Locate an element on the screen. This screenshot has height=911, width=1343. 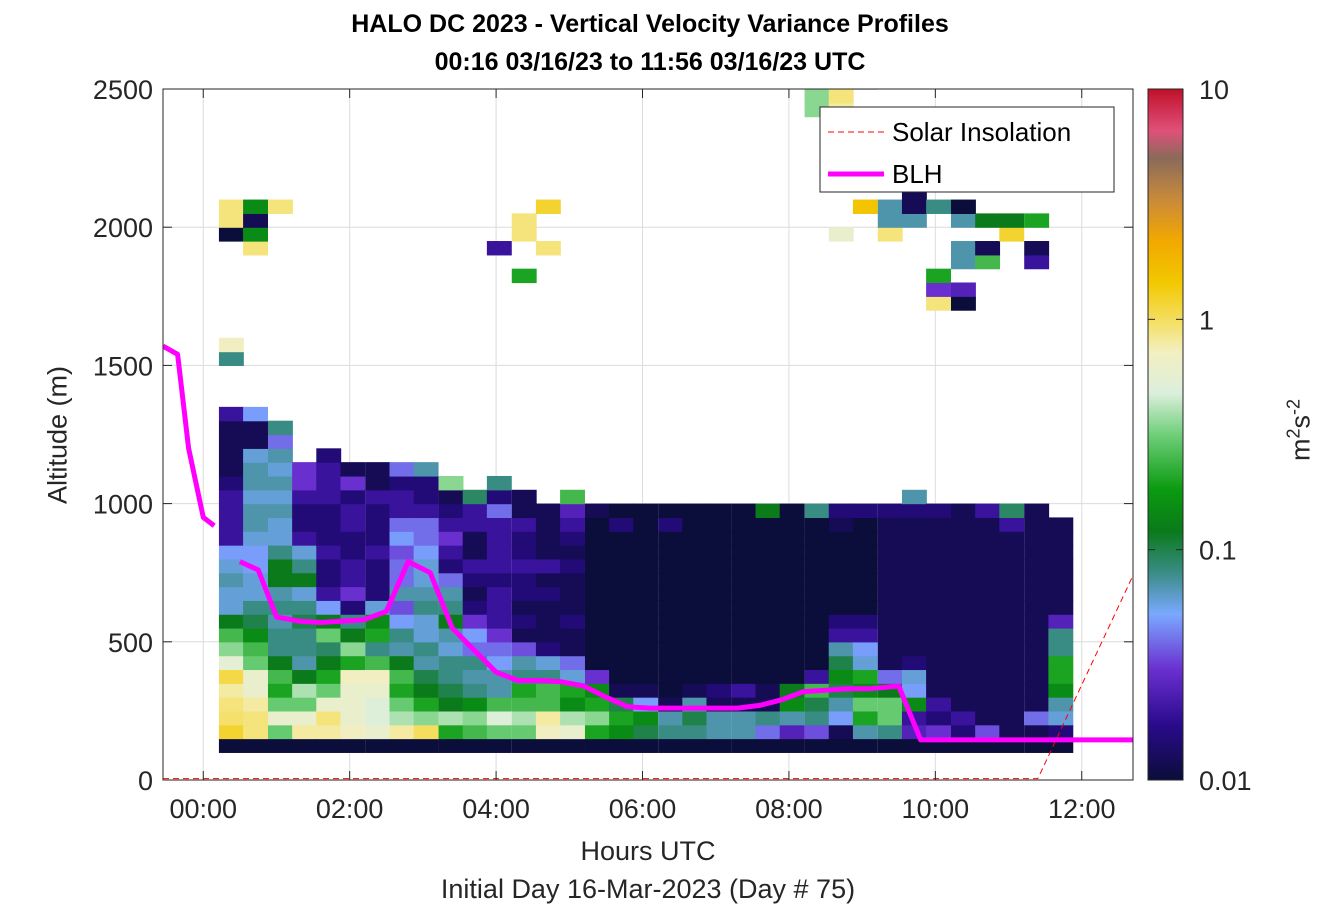
y-tick-label: 0 is located at coordinates (145, 781).